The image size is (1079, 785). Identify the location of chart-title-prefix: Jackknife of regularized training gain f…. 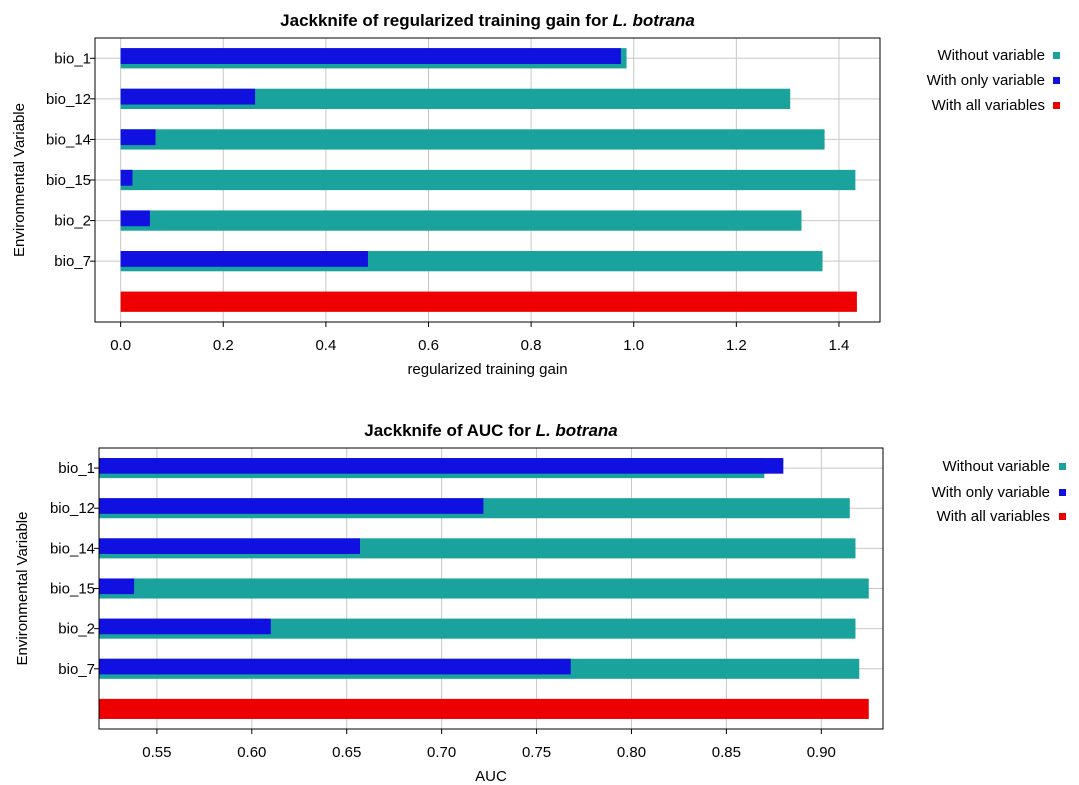
(446, 20).